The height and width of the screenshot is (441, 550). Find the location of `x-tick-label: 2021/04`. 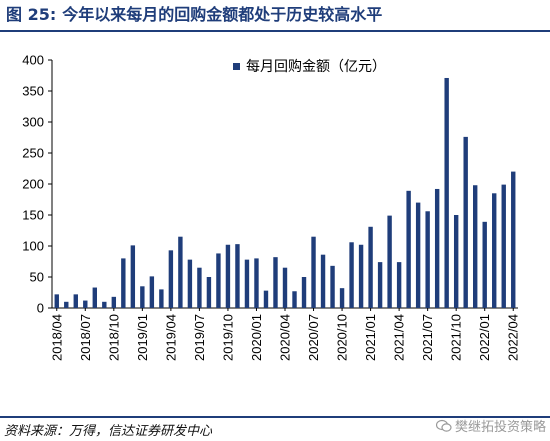

x-tick-label: 2021/04 is located at coordinates (399, 337).